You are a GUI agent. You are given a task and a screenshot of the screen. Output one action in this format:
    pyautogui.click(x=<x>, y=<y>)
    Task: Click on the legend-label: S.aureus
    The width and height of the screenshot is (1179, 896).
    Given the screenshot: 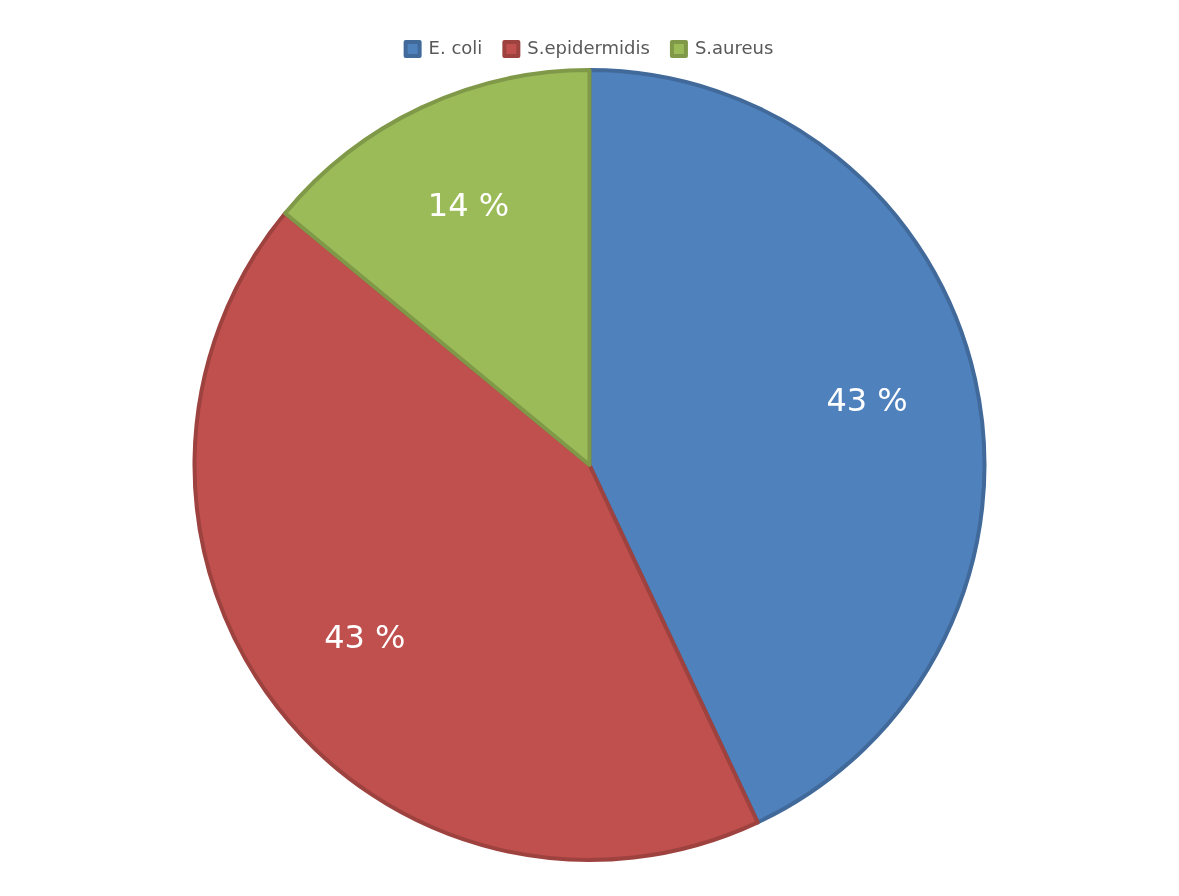 What is the action you would take?
    pyautogui.click(x=734, y=47)
    